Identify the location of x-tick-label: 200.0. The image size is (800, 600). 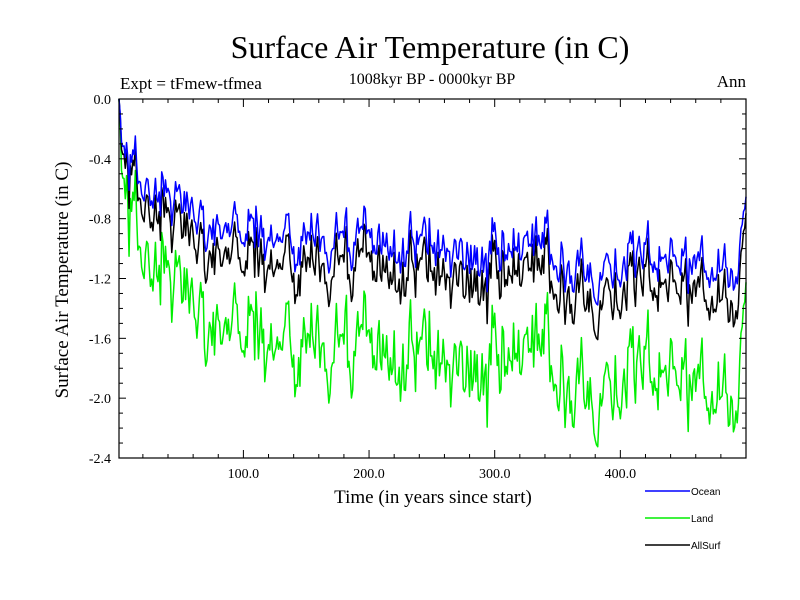
(369, 474).